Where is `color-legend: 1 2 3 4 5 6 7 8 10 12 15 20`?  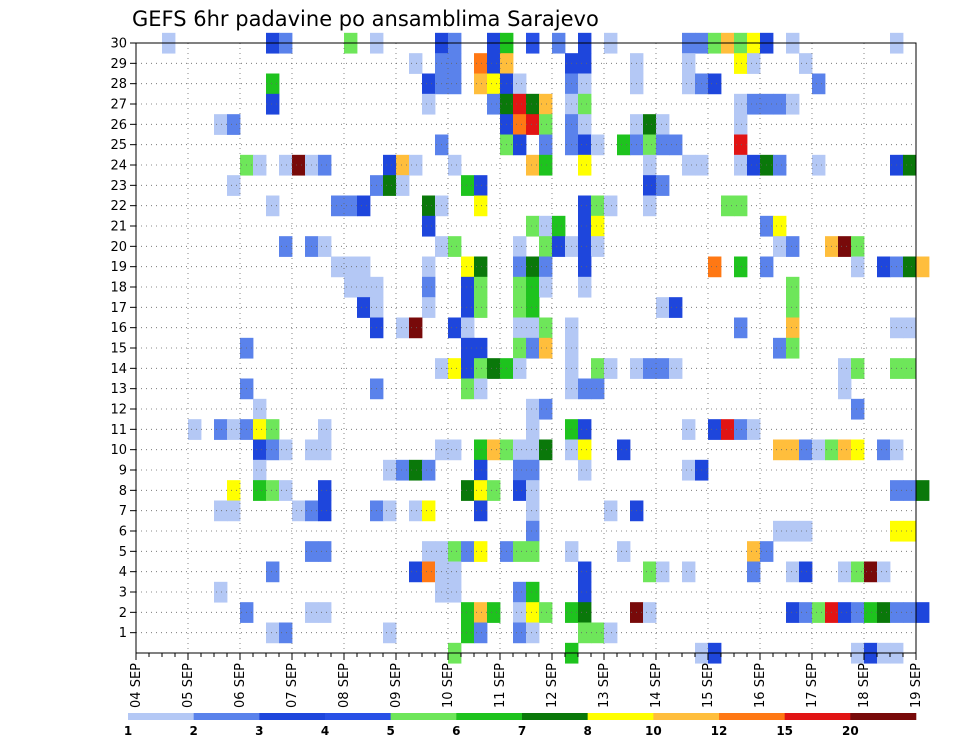 color-legend: 1 2 3 4 5 6 7 8 10 12 15 20 is located at coordinates (520, 725).